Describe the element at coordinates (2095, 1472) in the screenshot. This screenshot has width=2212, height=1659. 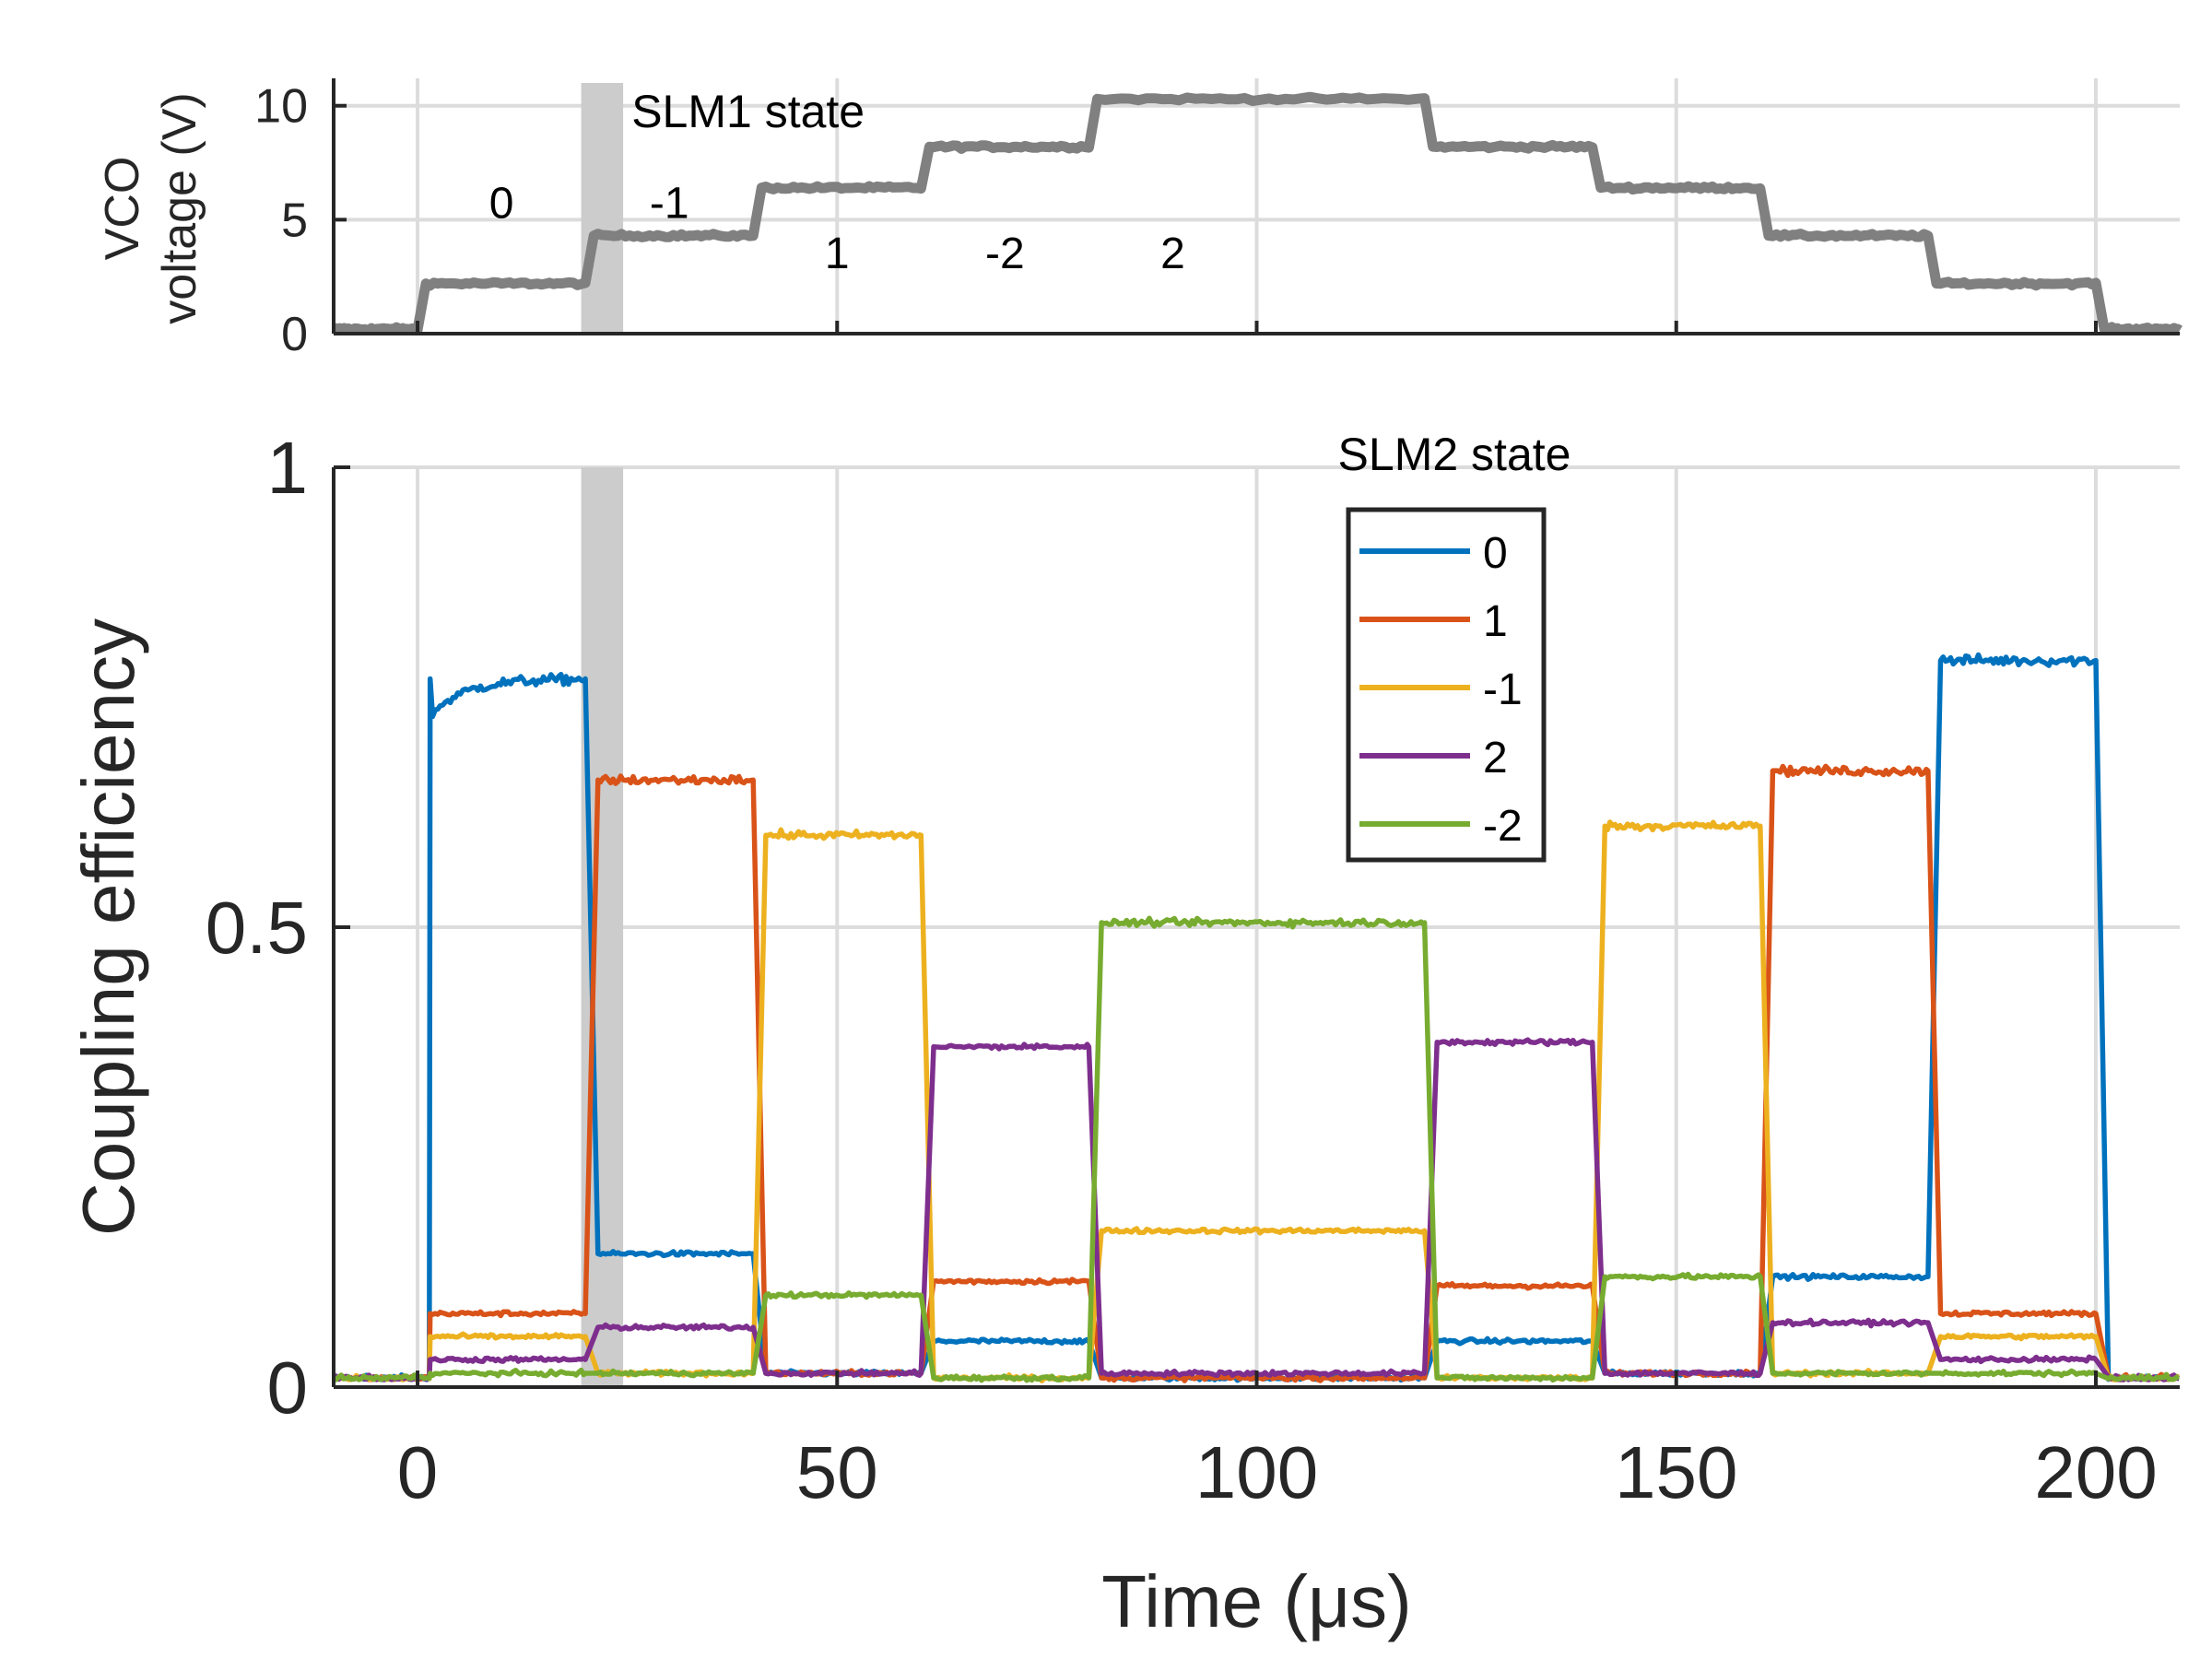
I see `bottom-xtick-label-4: 200` at that location.